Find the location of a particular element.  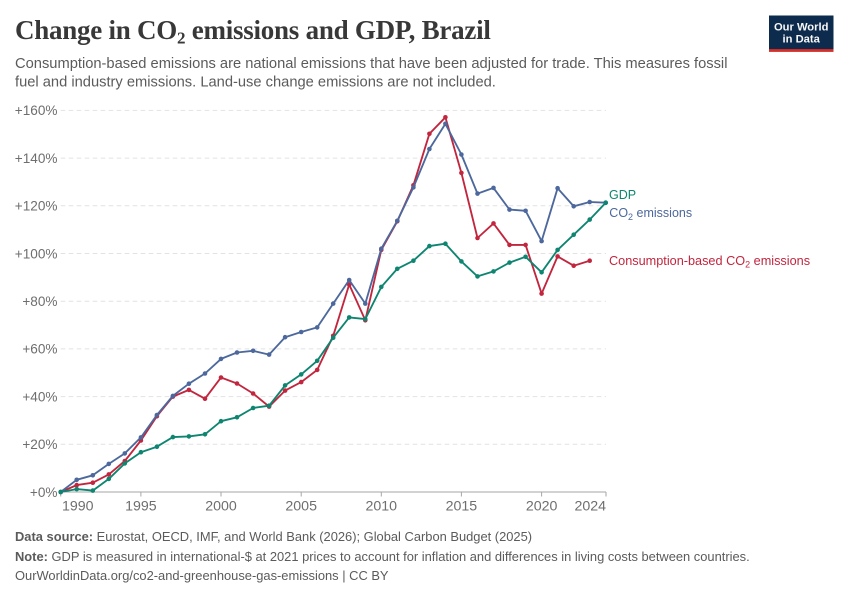

svg-text:Change in CO2 emissions and GD: Change in CO2 emissions and GDP, Brazil is located at coordinates (253, 31).